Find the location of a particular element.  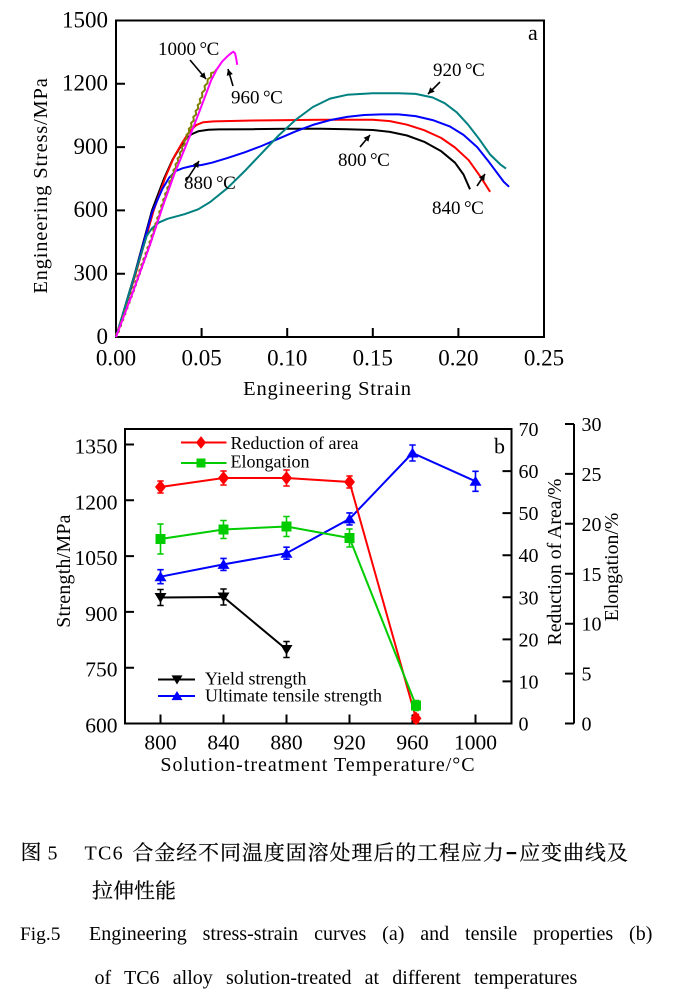

svg-text: Engineering Strain is located at coordinates (327, 389).